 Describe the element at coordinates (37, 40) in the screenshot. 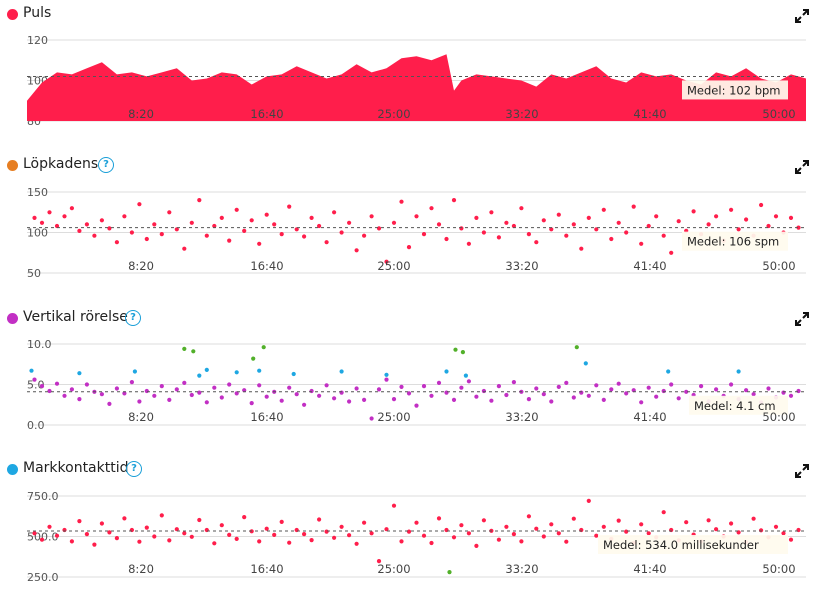

I see `y-tick-label: 120` at that location.